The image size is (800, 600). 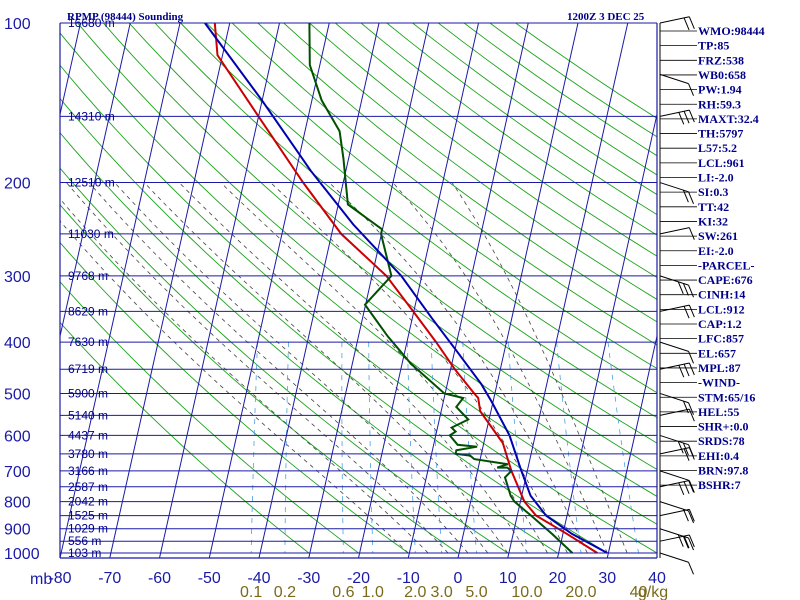 What do you see at coordinates (88, 342) in the screenshot?
I see `height-label: 7630 m` at bounding box center [88, 342].